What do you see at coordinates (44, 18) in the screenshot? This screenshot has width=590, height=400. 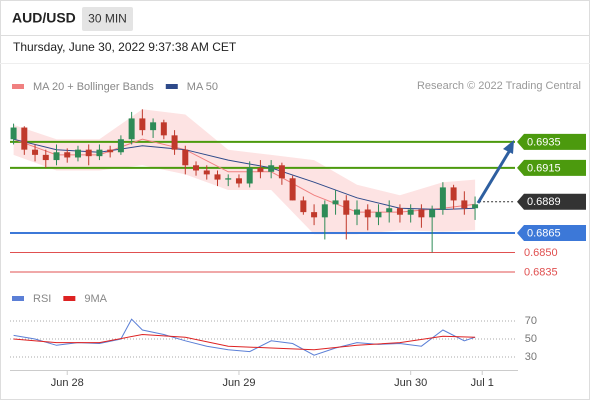 I see `symbol: AUD/USD` at bounding box center [44, 18].